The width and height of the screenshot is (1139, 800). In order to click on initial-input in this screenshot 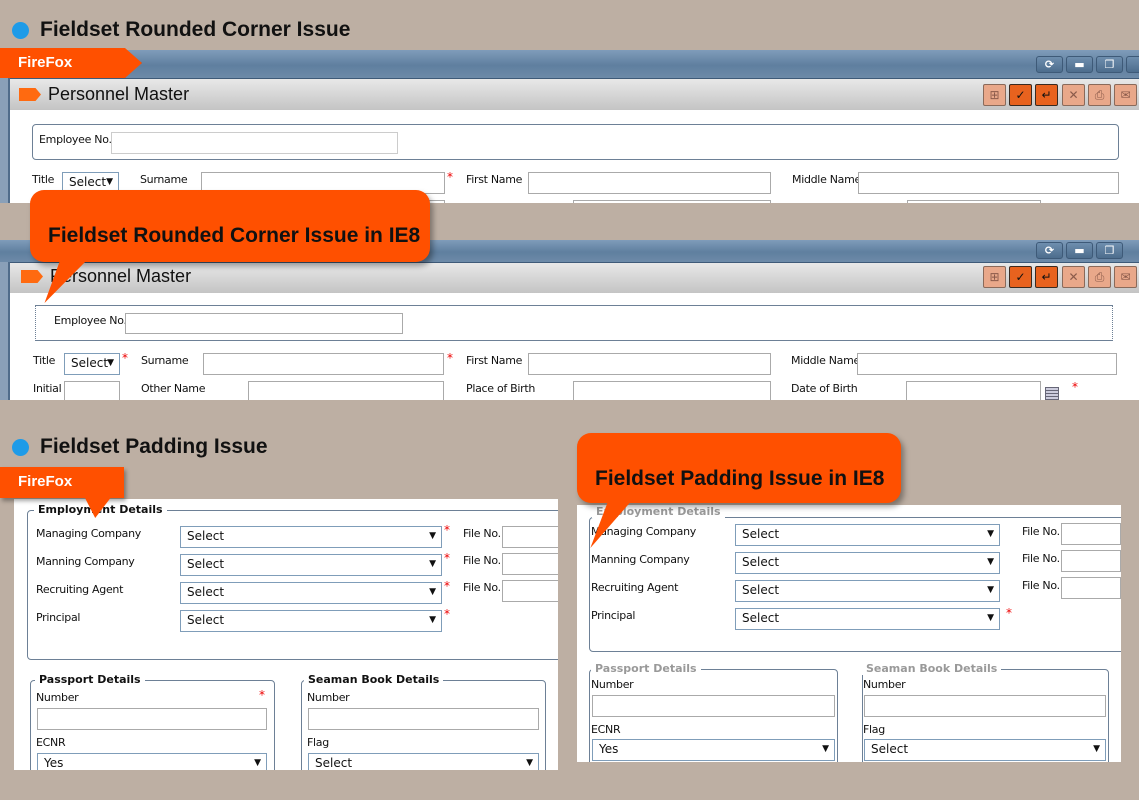, I will do `click(92, 390)`.